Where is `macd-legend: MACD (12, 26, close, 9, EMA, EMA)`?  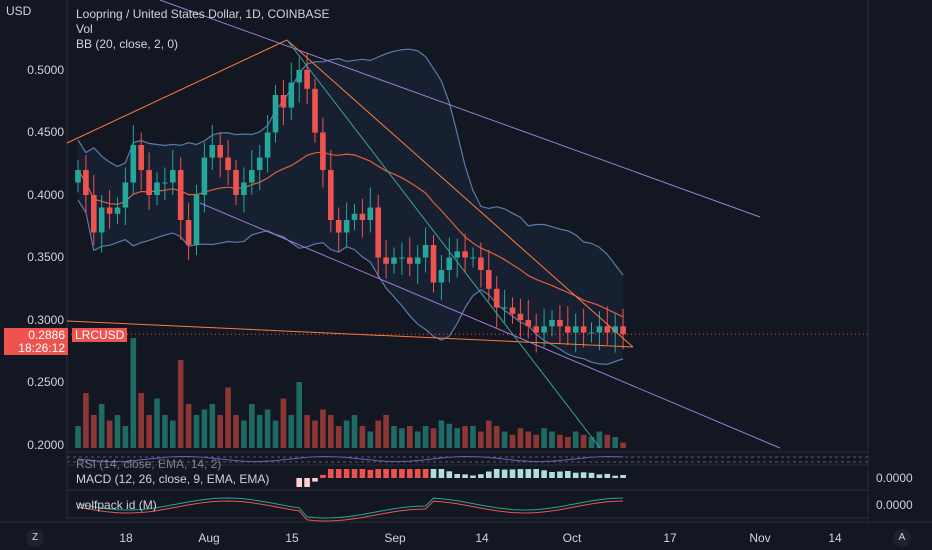
macd-legend: MACD (12, 26, close, 9, EMA, EMA) is located at coordinates (173, 479).